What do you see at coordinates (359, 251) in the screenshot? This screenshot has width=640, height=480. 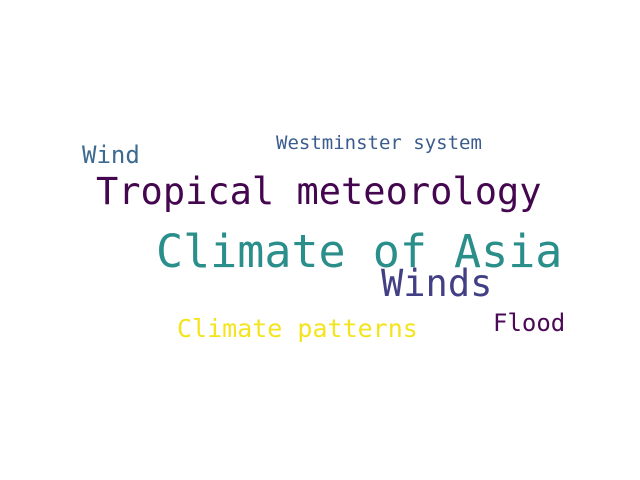 I see `word-climate-of-asia: Climate of Asia` at bounding box center [359, 251].